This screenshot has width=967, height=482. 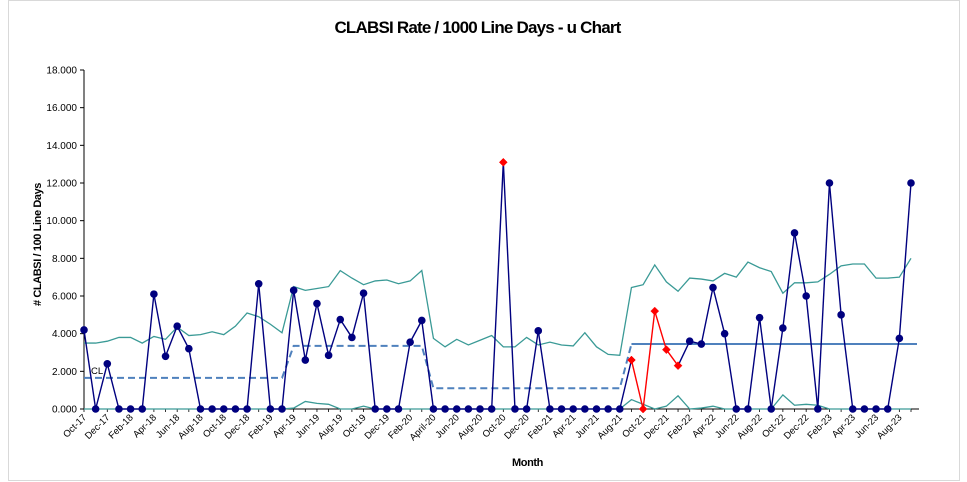 What do you see at coordinates (64, 334) in the screenshot?
I see `y-tick-label: 4.000` at bounding box center [64, 334].